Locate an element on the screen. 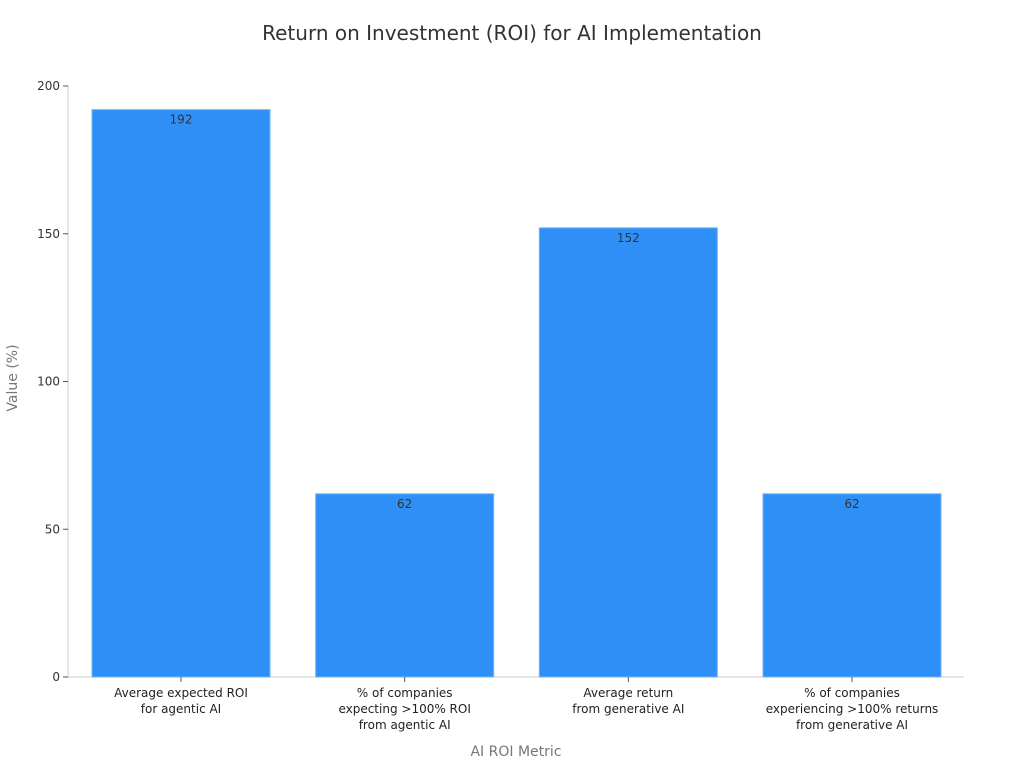 This screenshot has height=768, width=1024. y-axis-ticks: 0 50 100 150 200 is located at coordinates (52, 381).